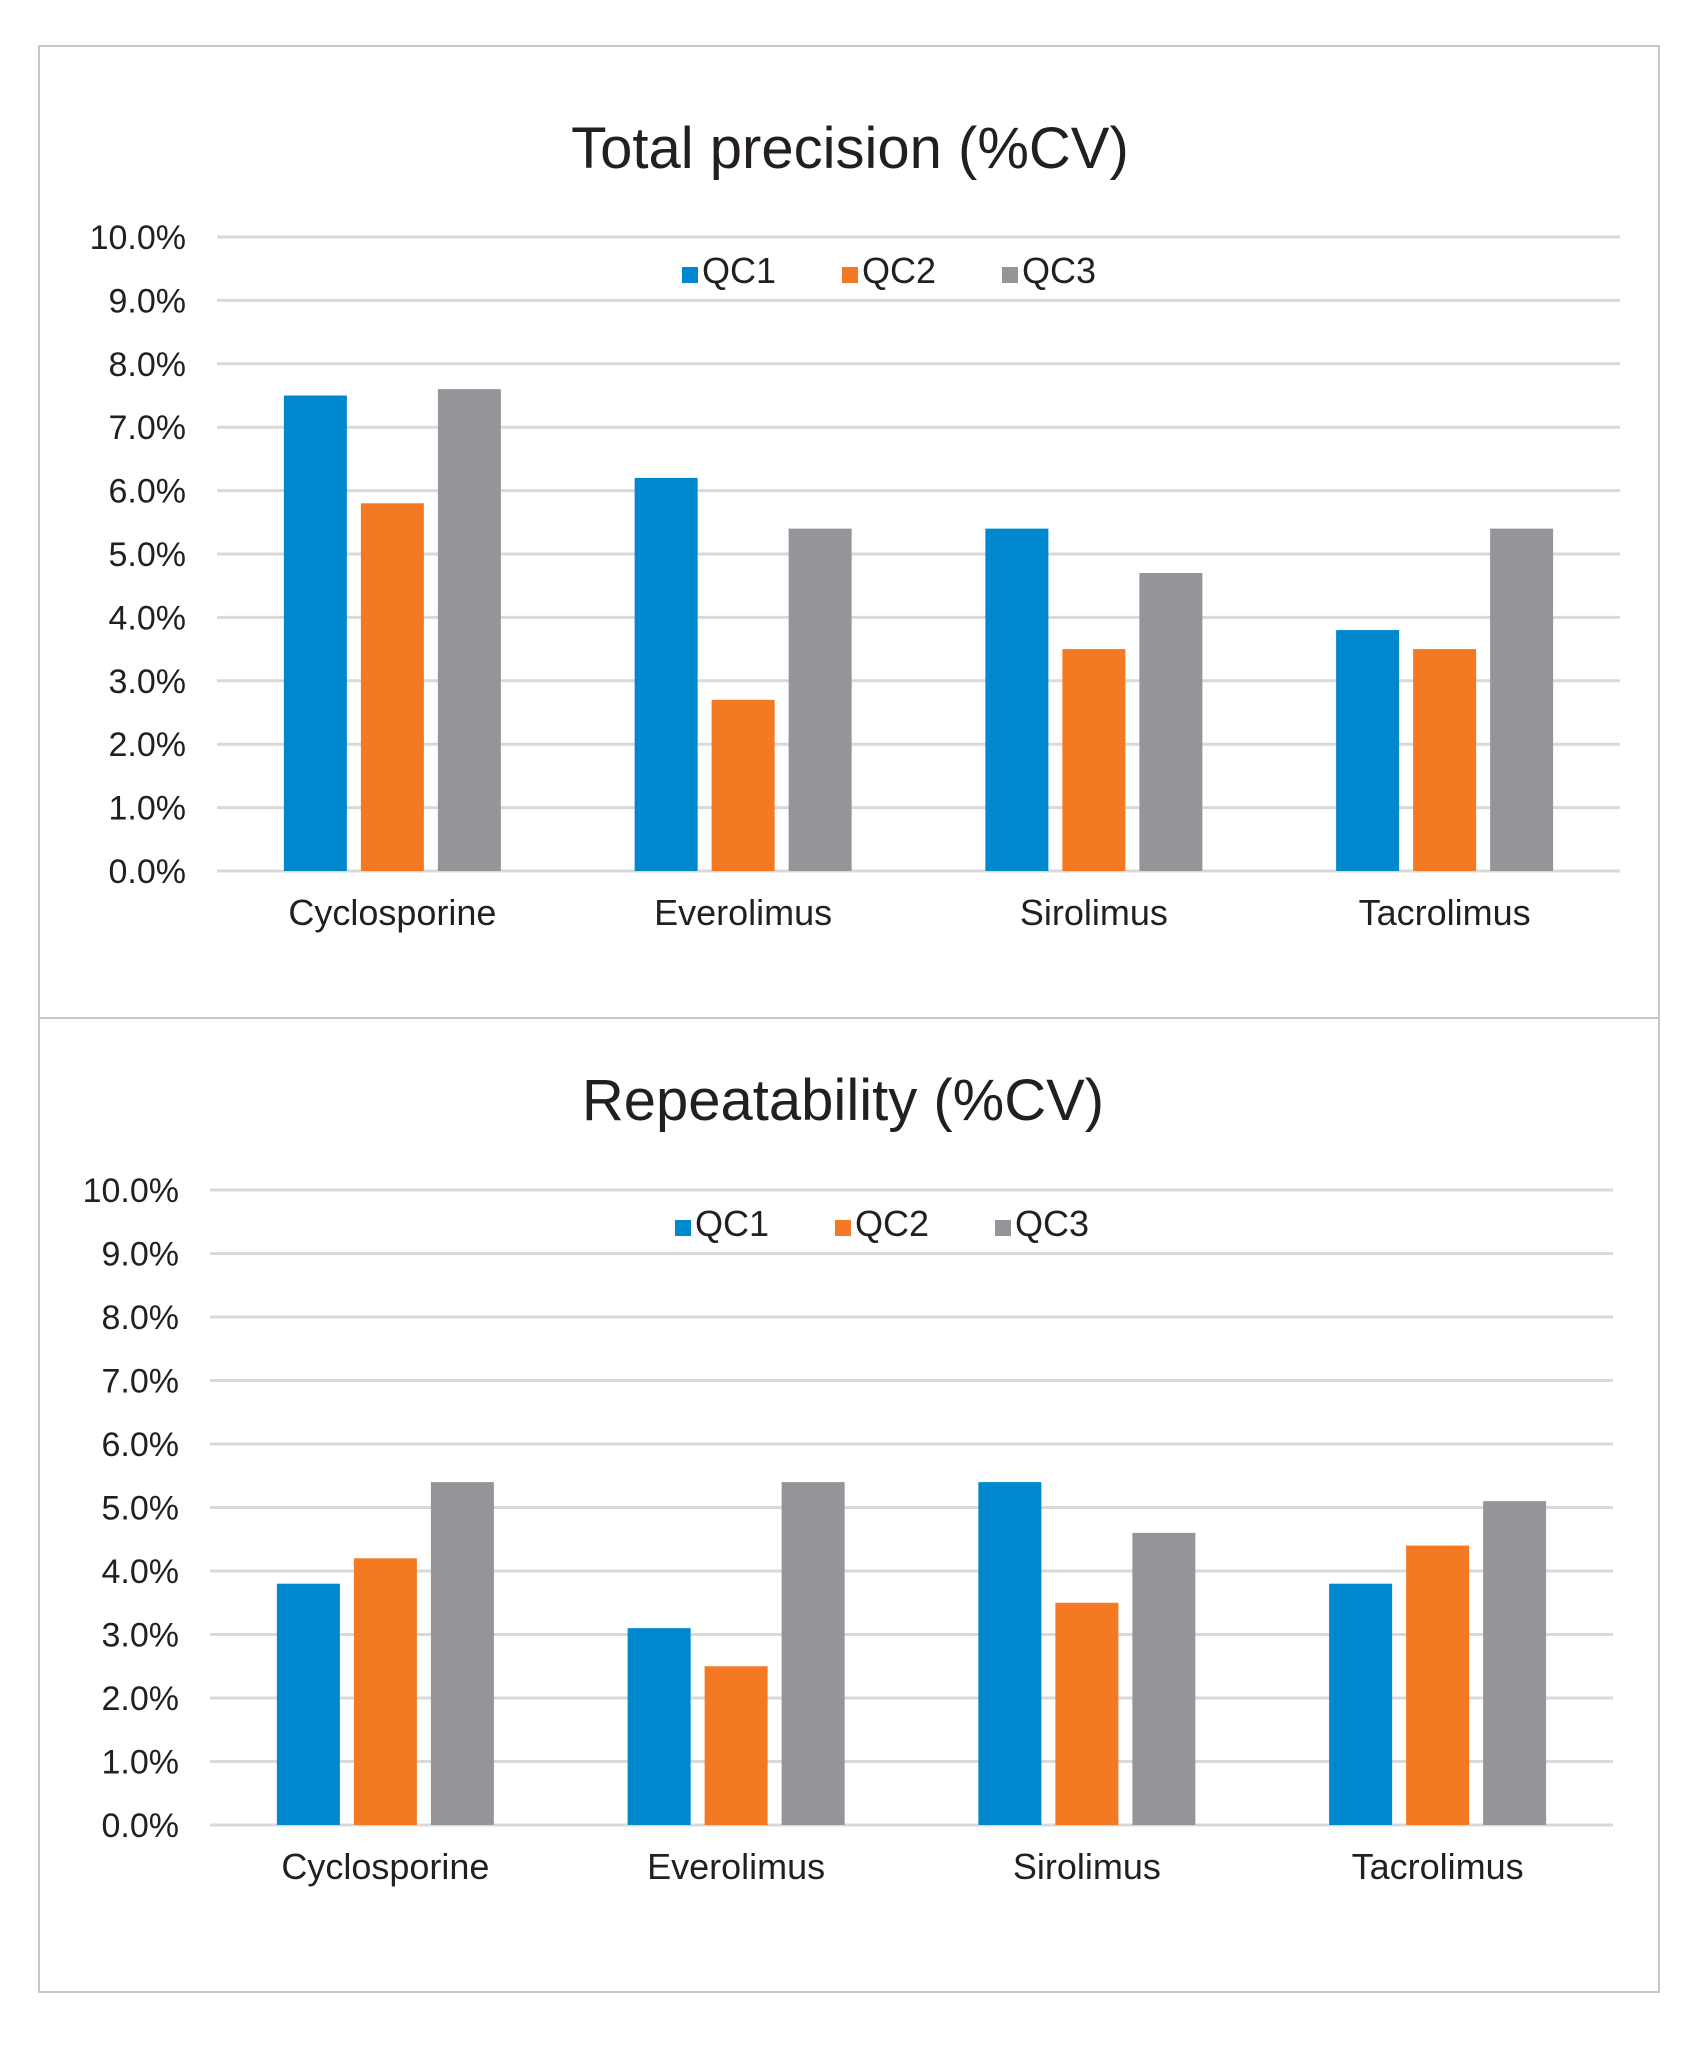 Image resolution: width=1702 pixels, height=2048 pixels. What do you see at coordinates (850, 148) in the screenshot?
I see `chart-title: Total precision (%CV)` at bounding box center [850, 148].